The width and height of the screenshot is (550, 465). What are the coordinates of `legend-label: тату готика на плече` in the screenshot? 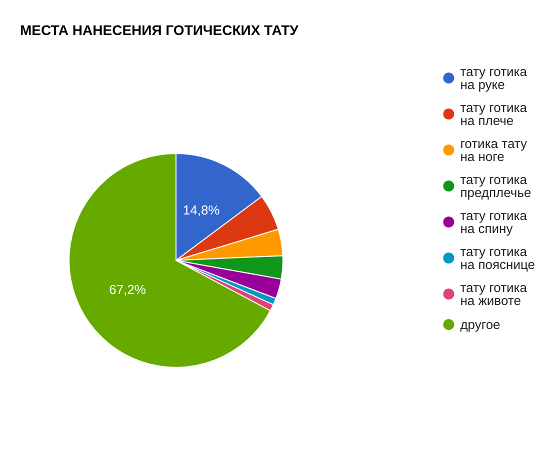 It's located at (495, 114).